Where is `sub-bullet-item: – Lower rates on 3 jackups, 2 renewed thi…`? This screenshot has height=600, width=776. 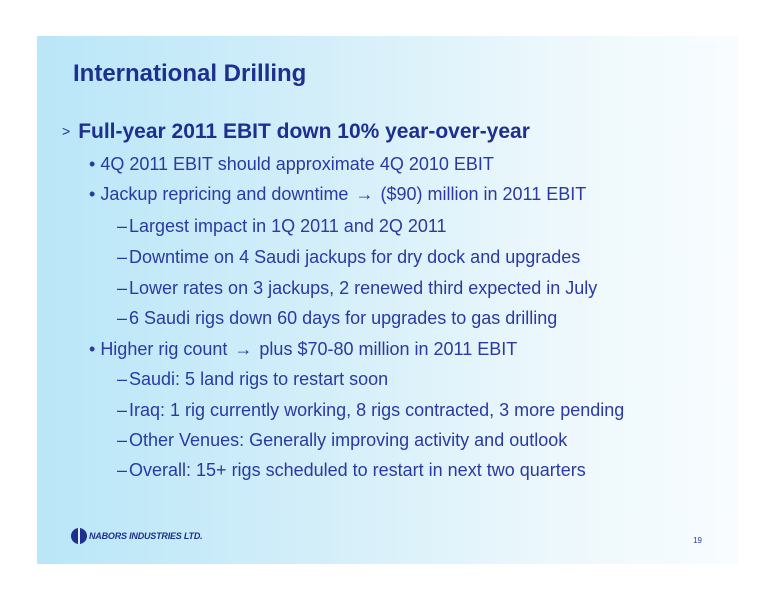 sub-bullet-item: – Lower rates on 3 jackups, 2 renewed thi… is located at coordinates (357, 288).